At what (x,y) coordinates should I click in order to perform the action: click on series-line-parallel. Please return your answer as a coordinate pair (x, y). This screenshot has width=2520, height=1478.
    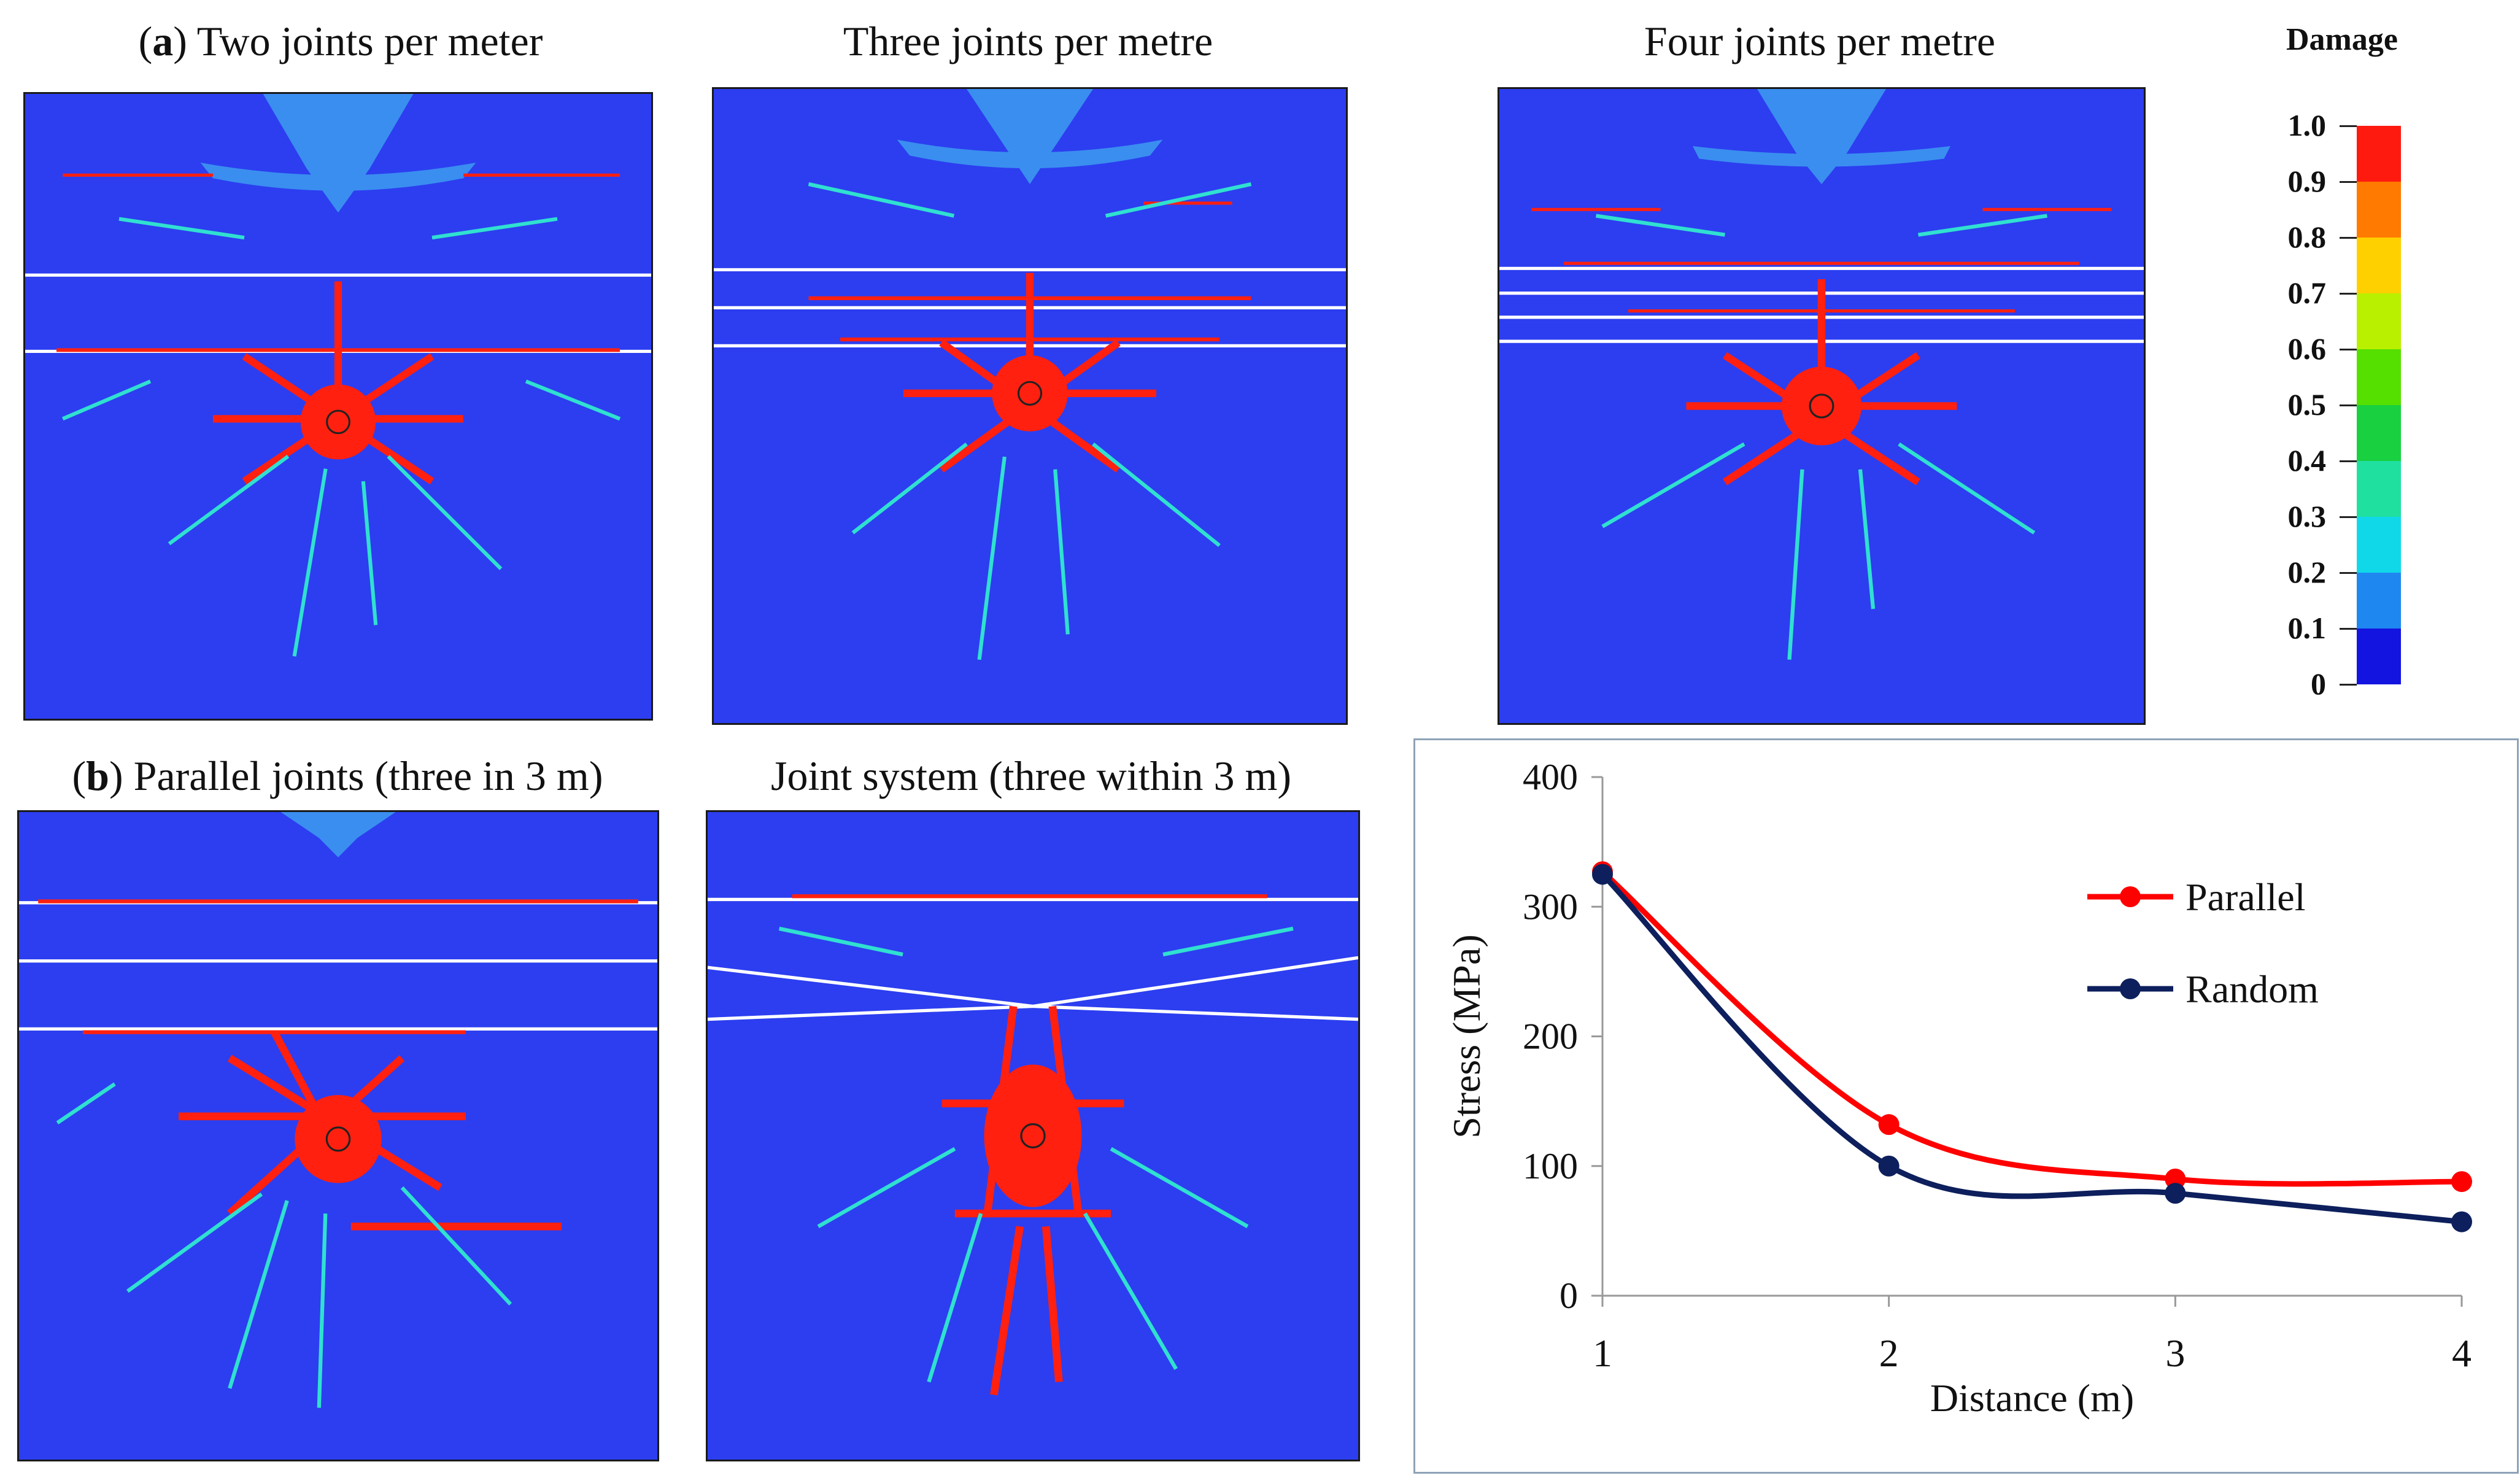
    Looking at the image, I should click on (2032, 1028).